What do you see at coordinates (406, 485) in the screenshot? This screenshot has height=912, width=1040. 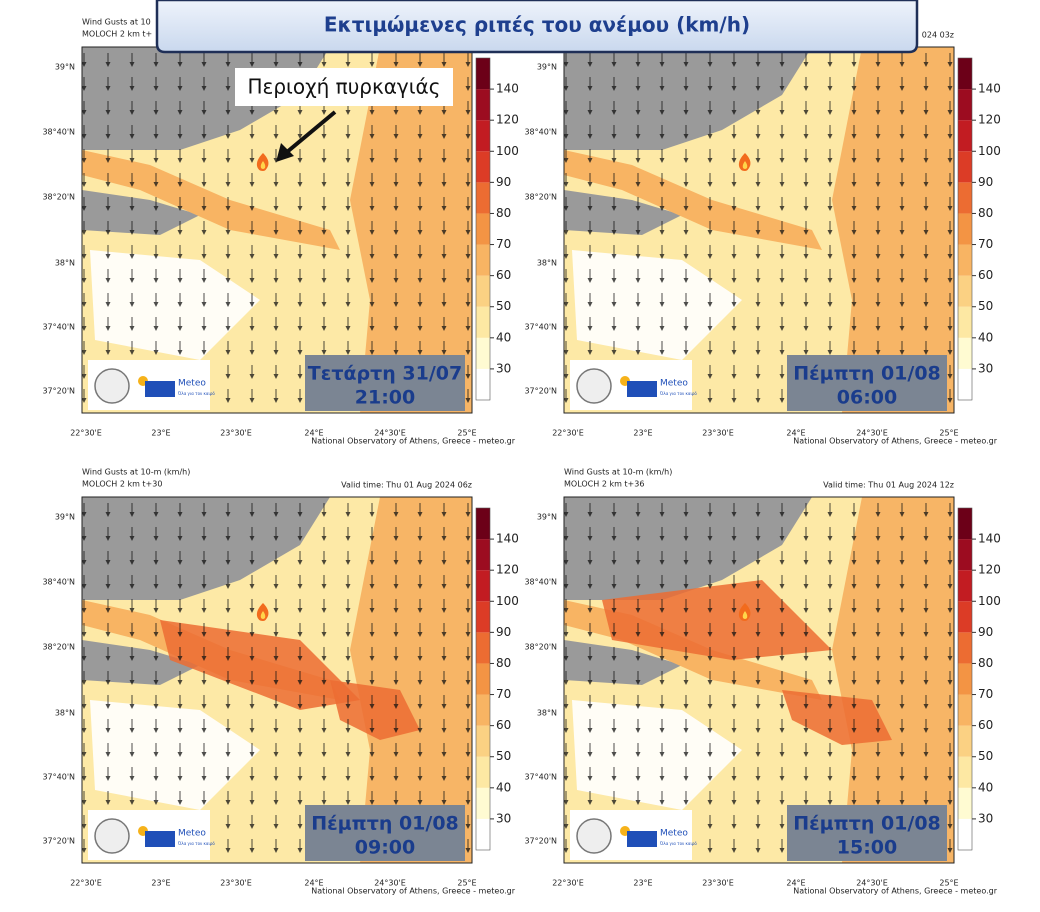 I see `valid-time: Valid time: Thu 01 Aug 2024 06z` at bounding box center [406, 485].